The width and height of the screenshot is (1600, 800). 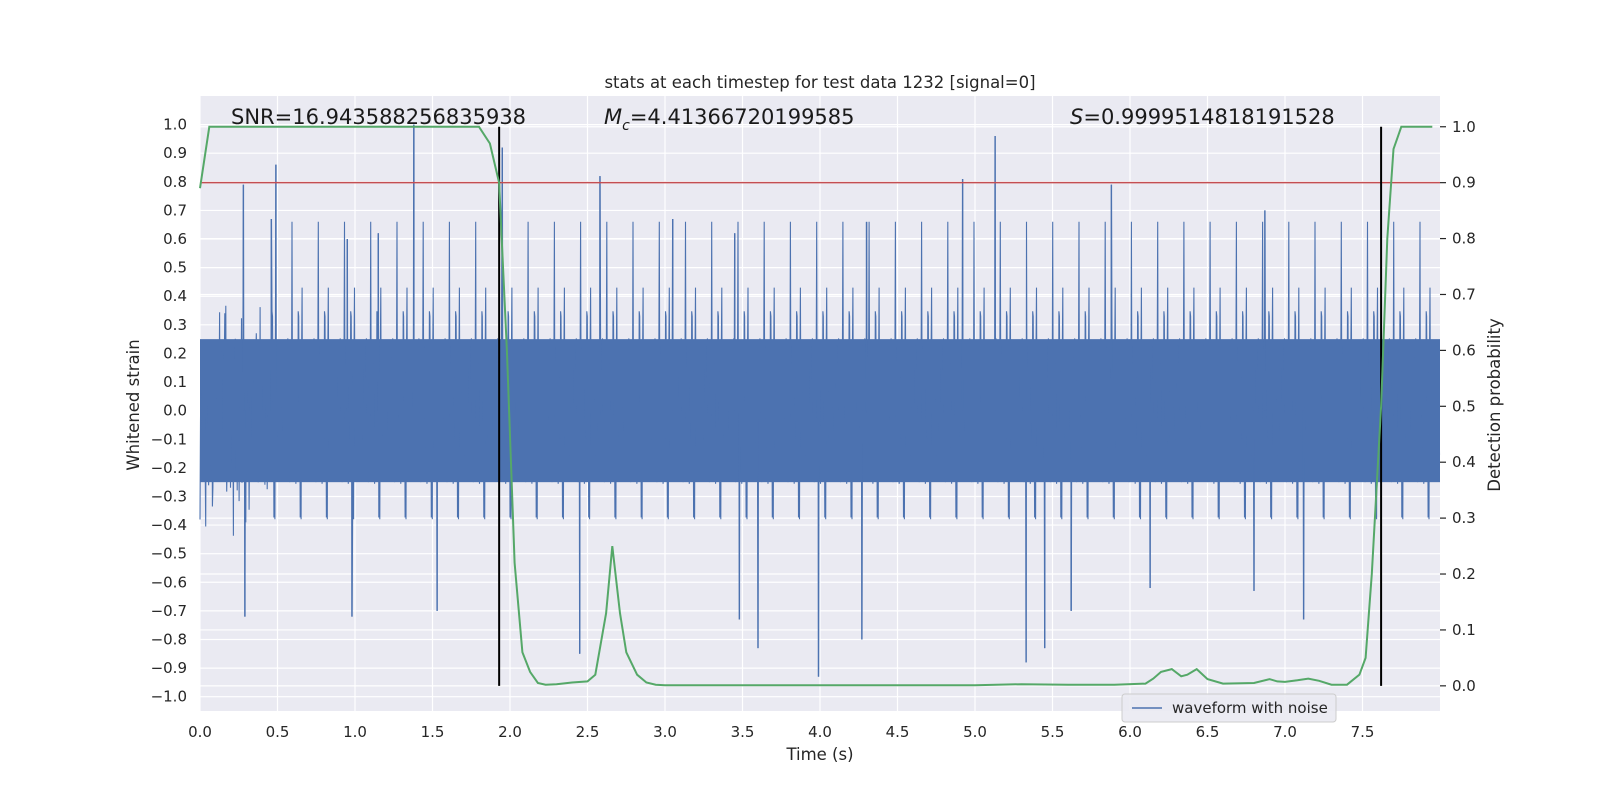 What do you see at coordinates (1363, 732) in the screenshot?
I see `x-tick-label: 7.5` at bounding box center [1363, 732].